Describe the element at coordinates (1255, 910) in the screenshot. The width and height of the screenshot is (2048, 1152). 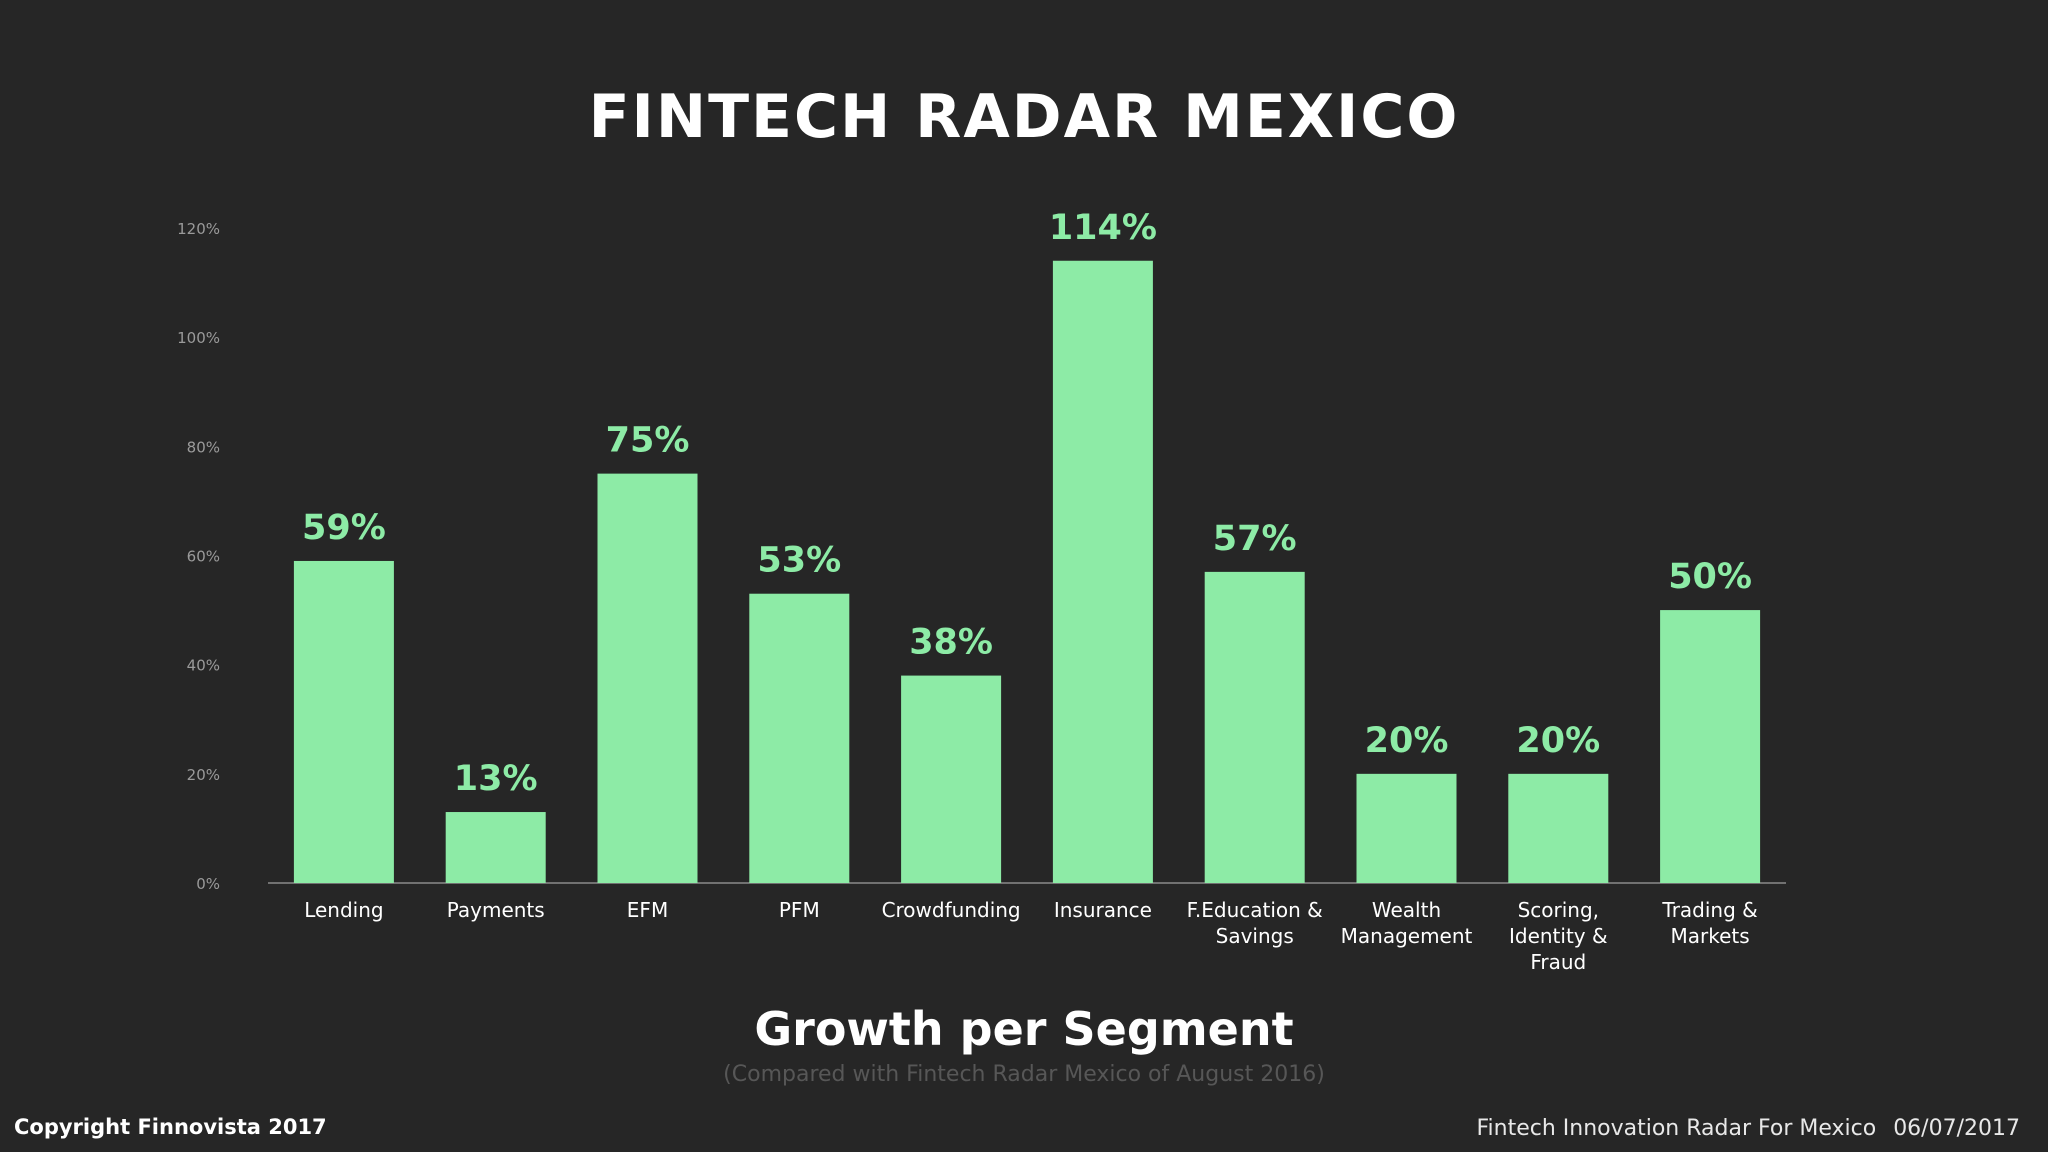
I see `x-tick-label: F.Education &` at that location.